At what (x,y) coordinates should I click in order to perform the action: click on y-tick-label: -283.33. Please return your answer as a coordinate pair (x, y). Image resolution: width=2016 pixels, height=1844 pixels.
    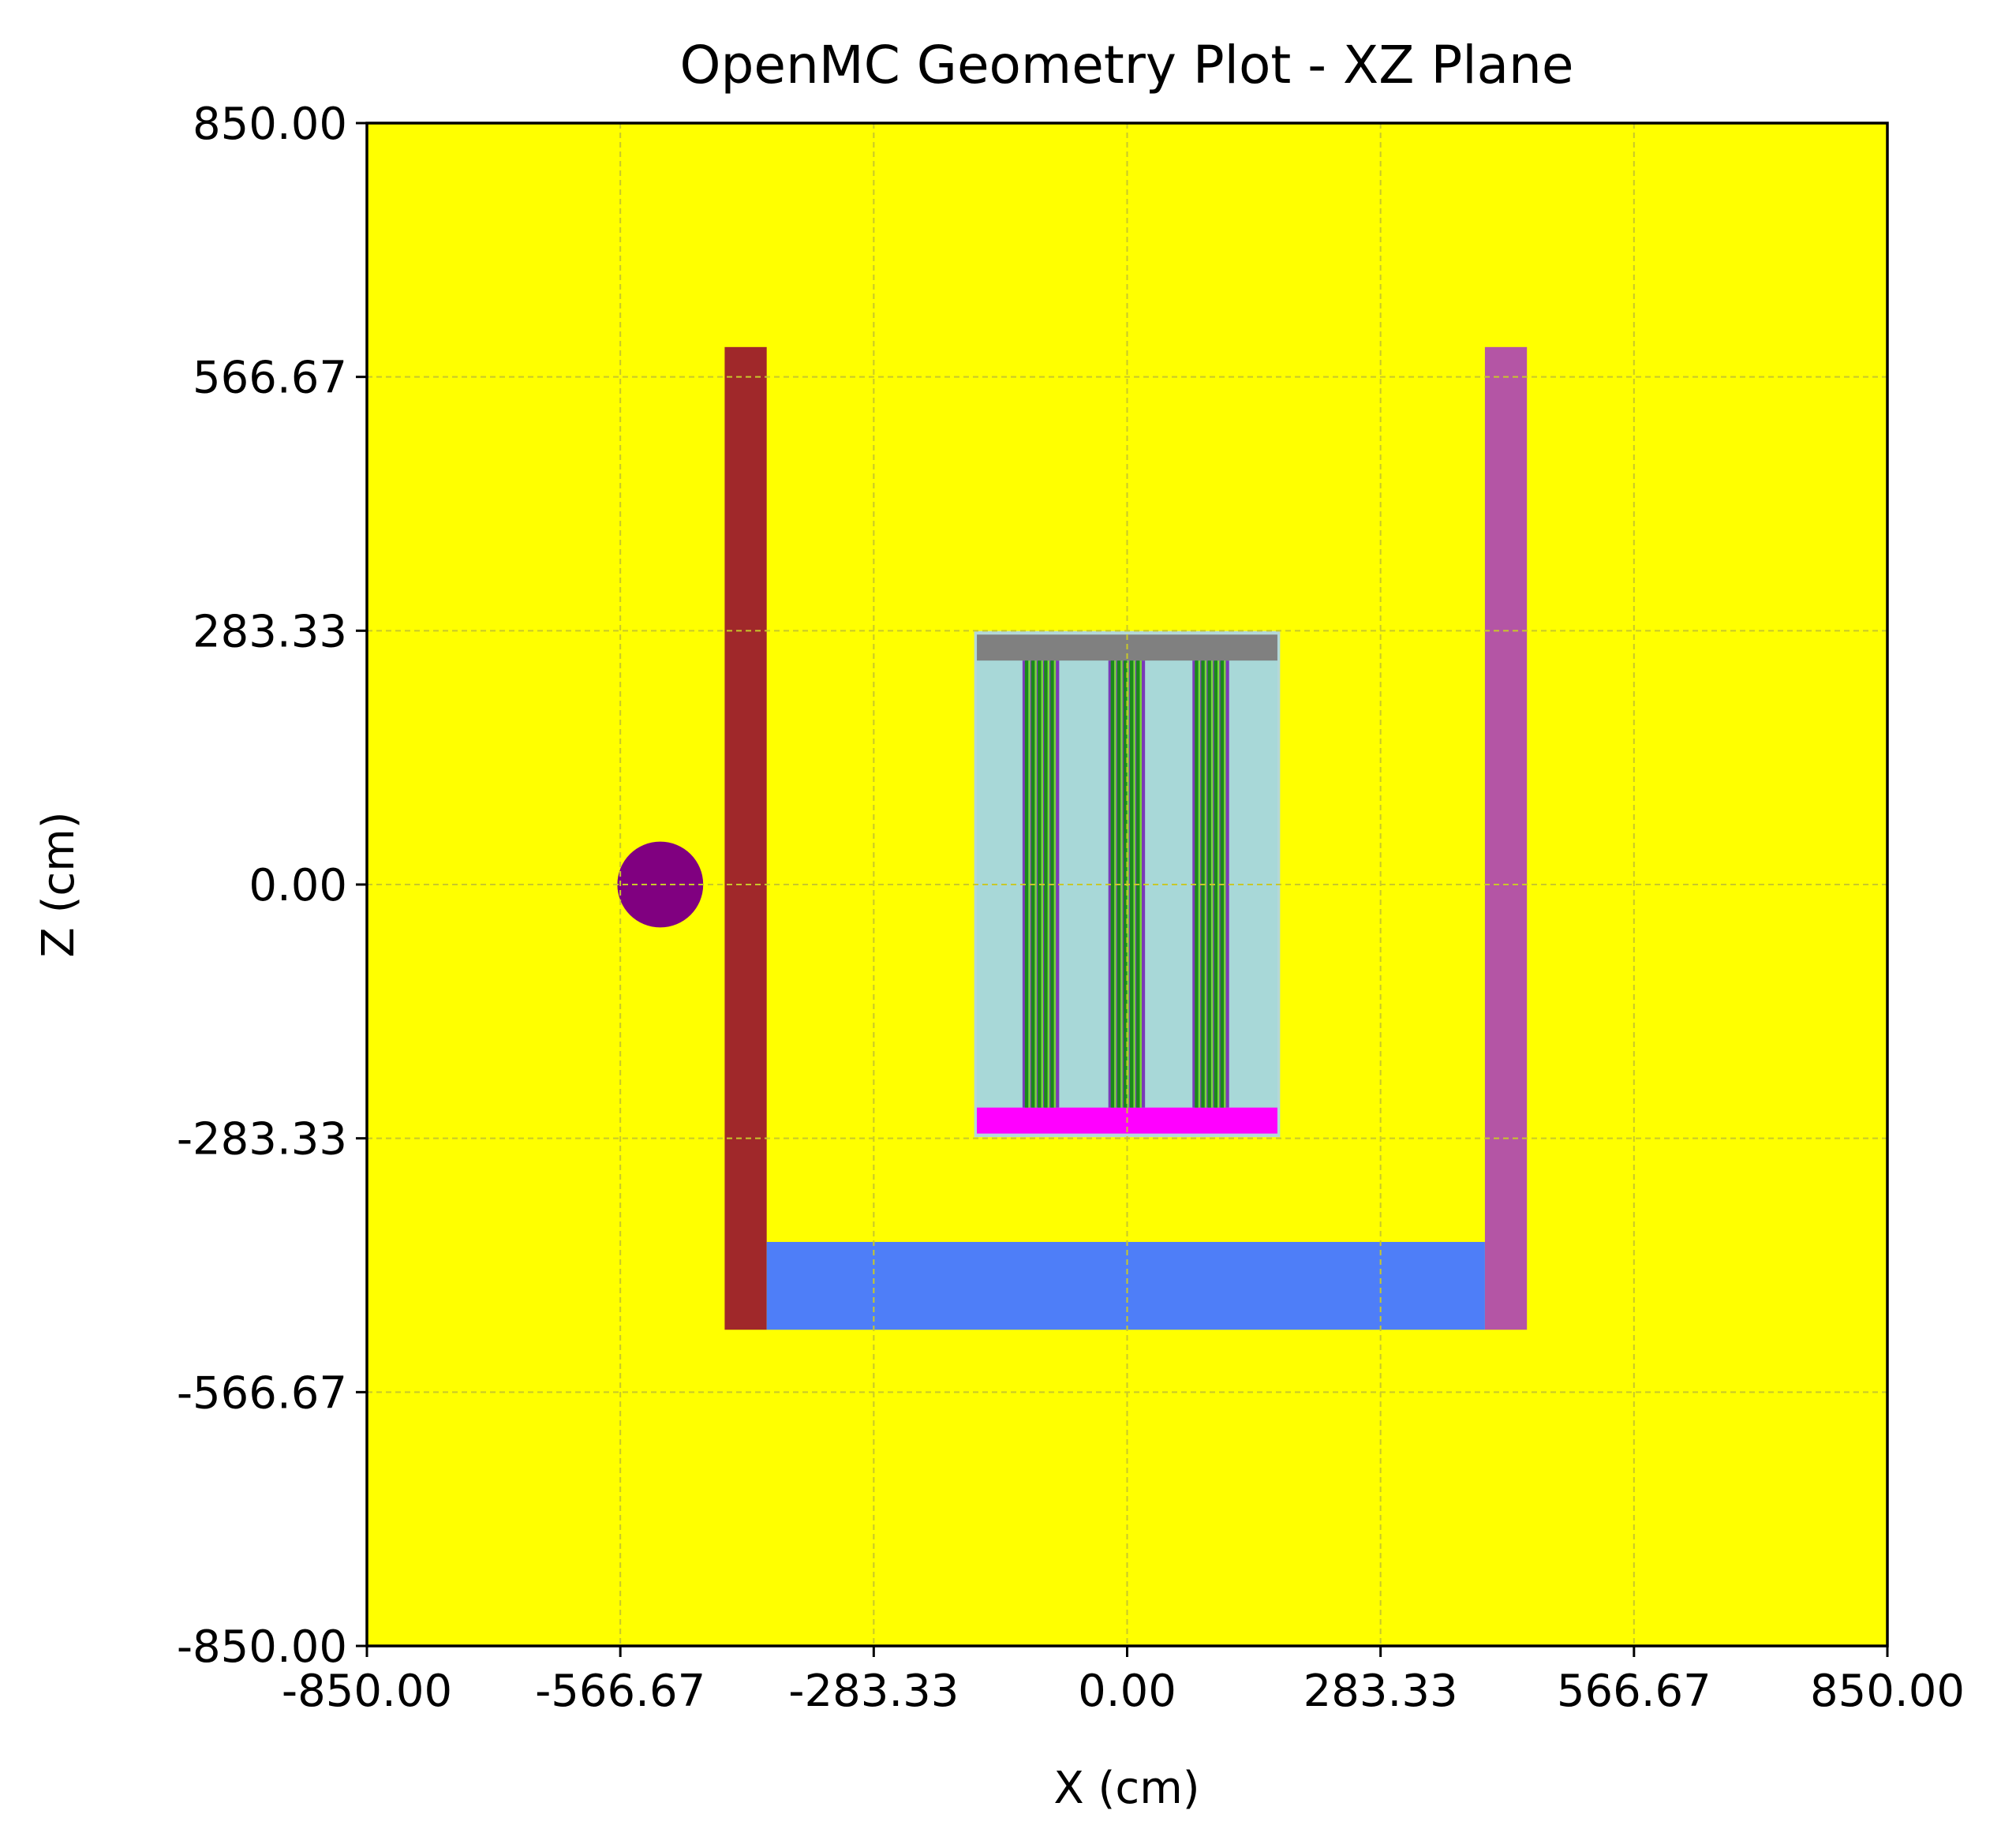
    Looking at the image, I should click on (262, 1139).